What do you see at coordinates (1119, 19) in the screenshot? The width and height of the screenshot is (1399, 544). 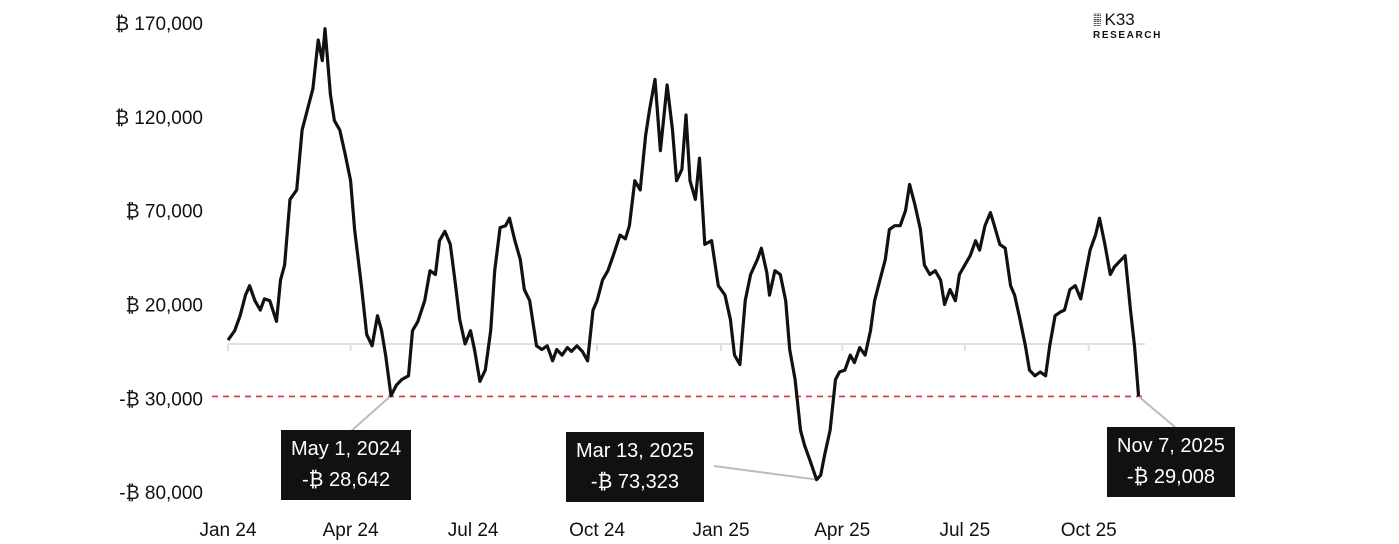 I see `logo-name: K33` at bounding box center [1119, 19].